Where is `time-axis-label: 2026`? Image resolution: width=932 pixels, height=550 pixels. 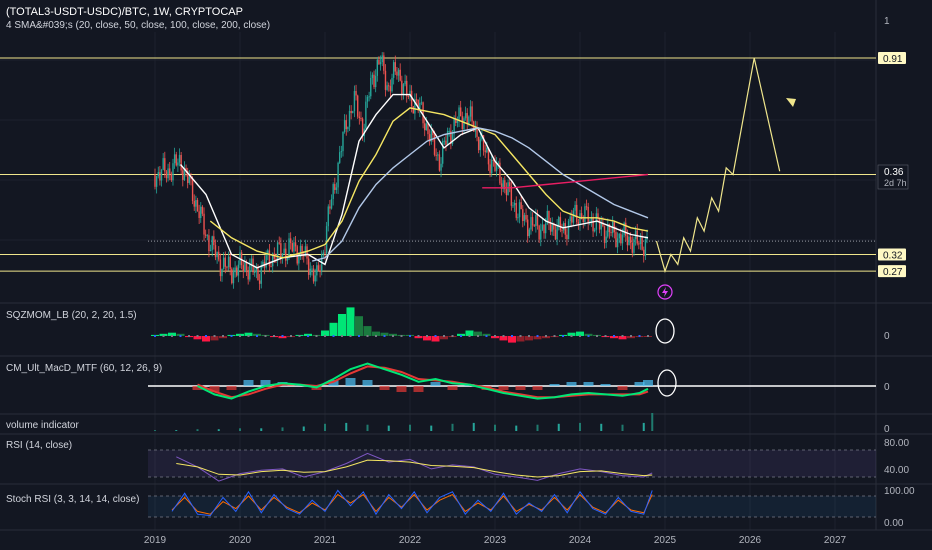
time-axis-label: 2026 is located at coordinates (750, 540).